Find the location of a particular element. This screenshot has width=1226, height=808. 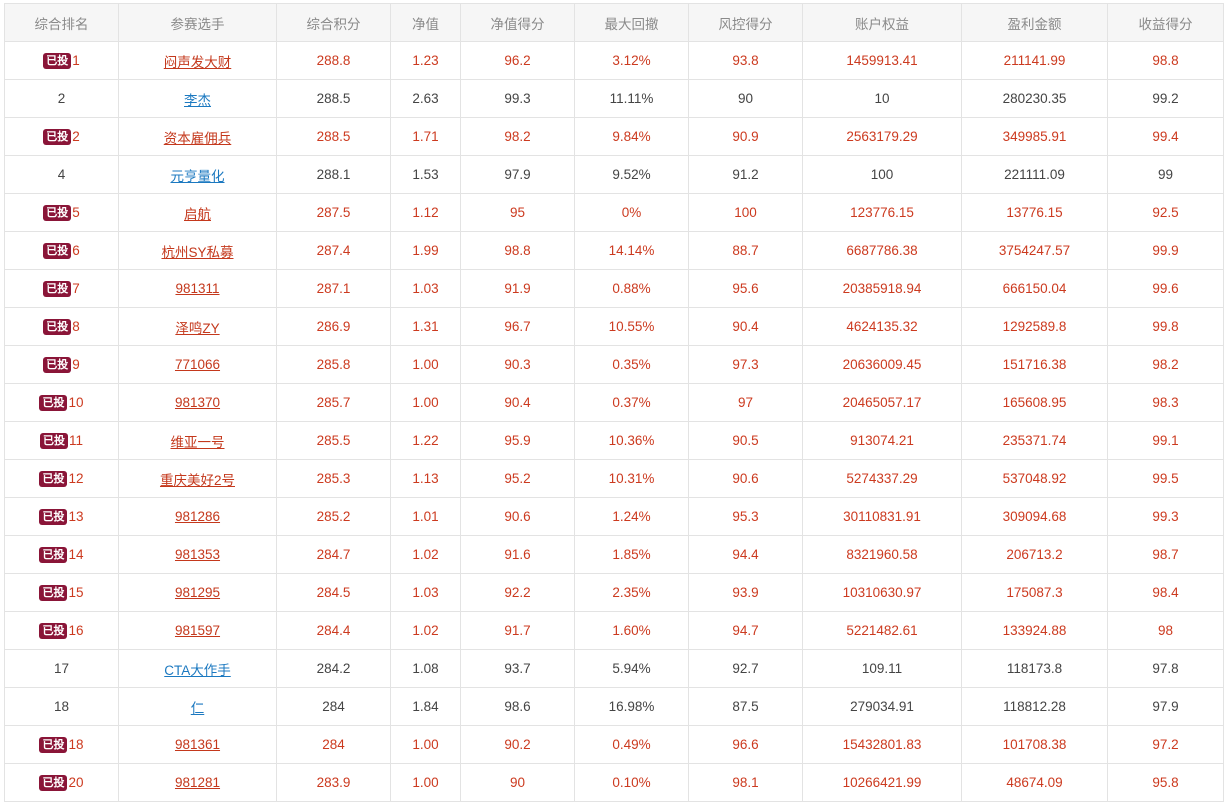

max-drawdown-cell: 10.55% is located at coordinates (631, 326).